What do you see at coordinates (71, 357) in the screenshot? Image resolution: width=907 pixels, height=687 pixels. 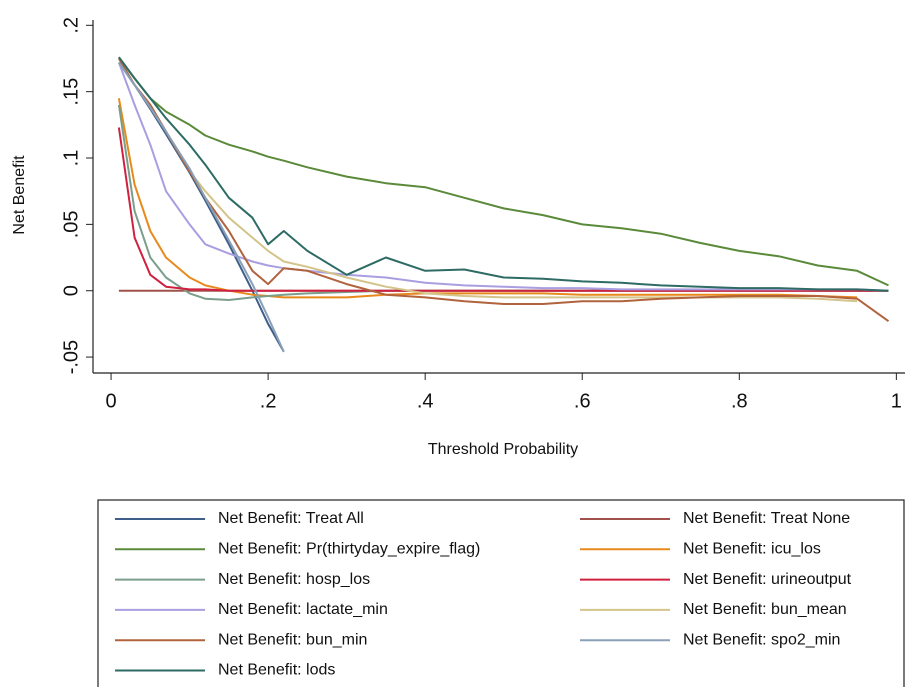 I see `y-tick-label: -.05` at bounding box center [71, 357].